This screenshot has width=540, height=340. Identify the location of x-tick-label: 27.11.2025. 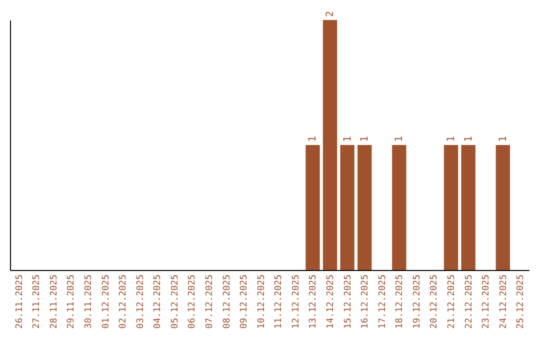
(37, 301).